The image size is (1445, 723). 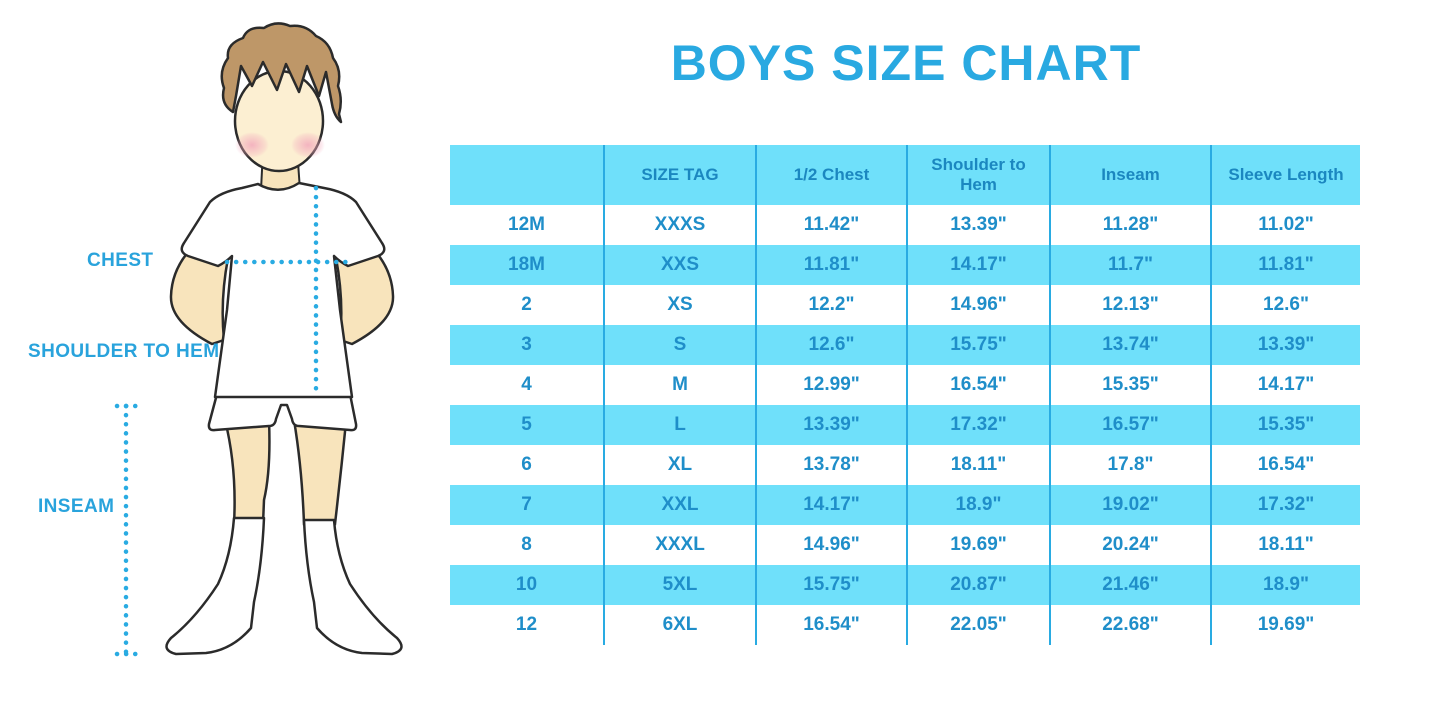 I want to click on table-cell: 21.46", so click(x=1129, y=585).